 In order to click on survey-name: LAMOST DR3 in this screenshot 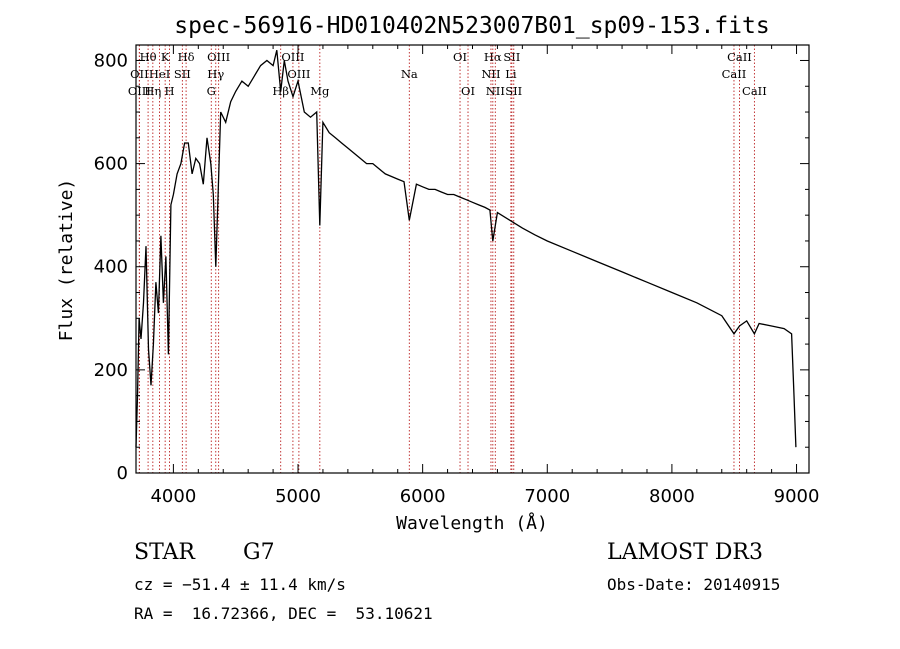, I will do `click(685, 552)`.